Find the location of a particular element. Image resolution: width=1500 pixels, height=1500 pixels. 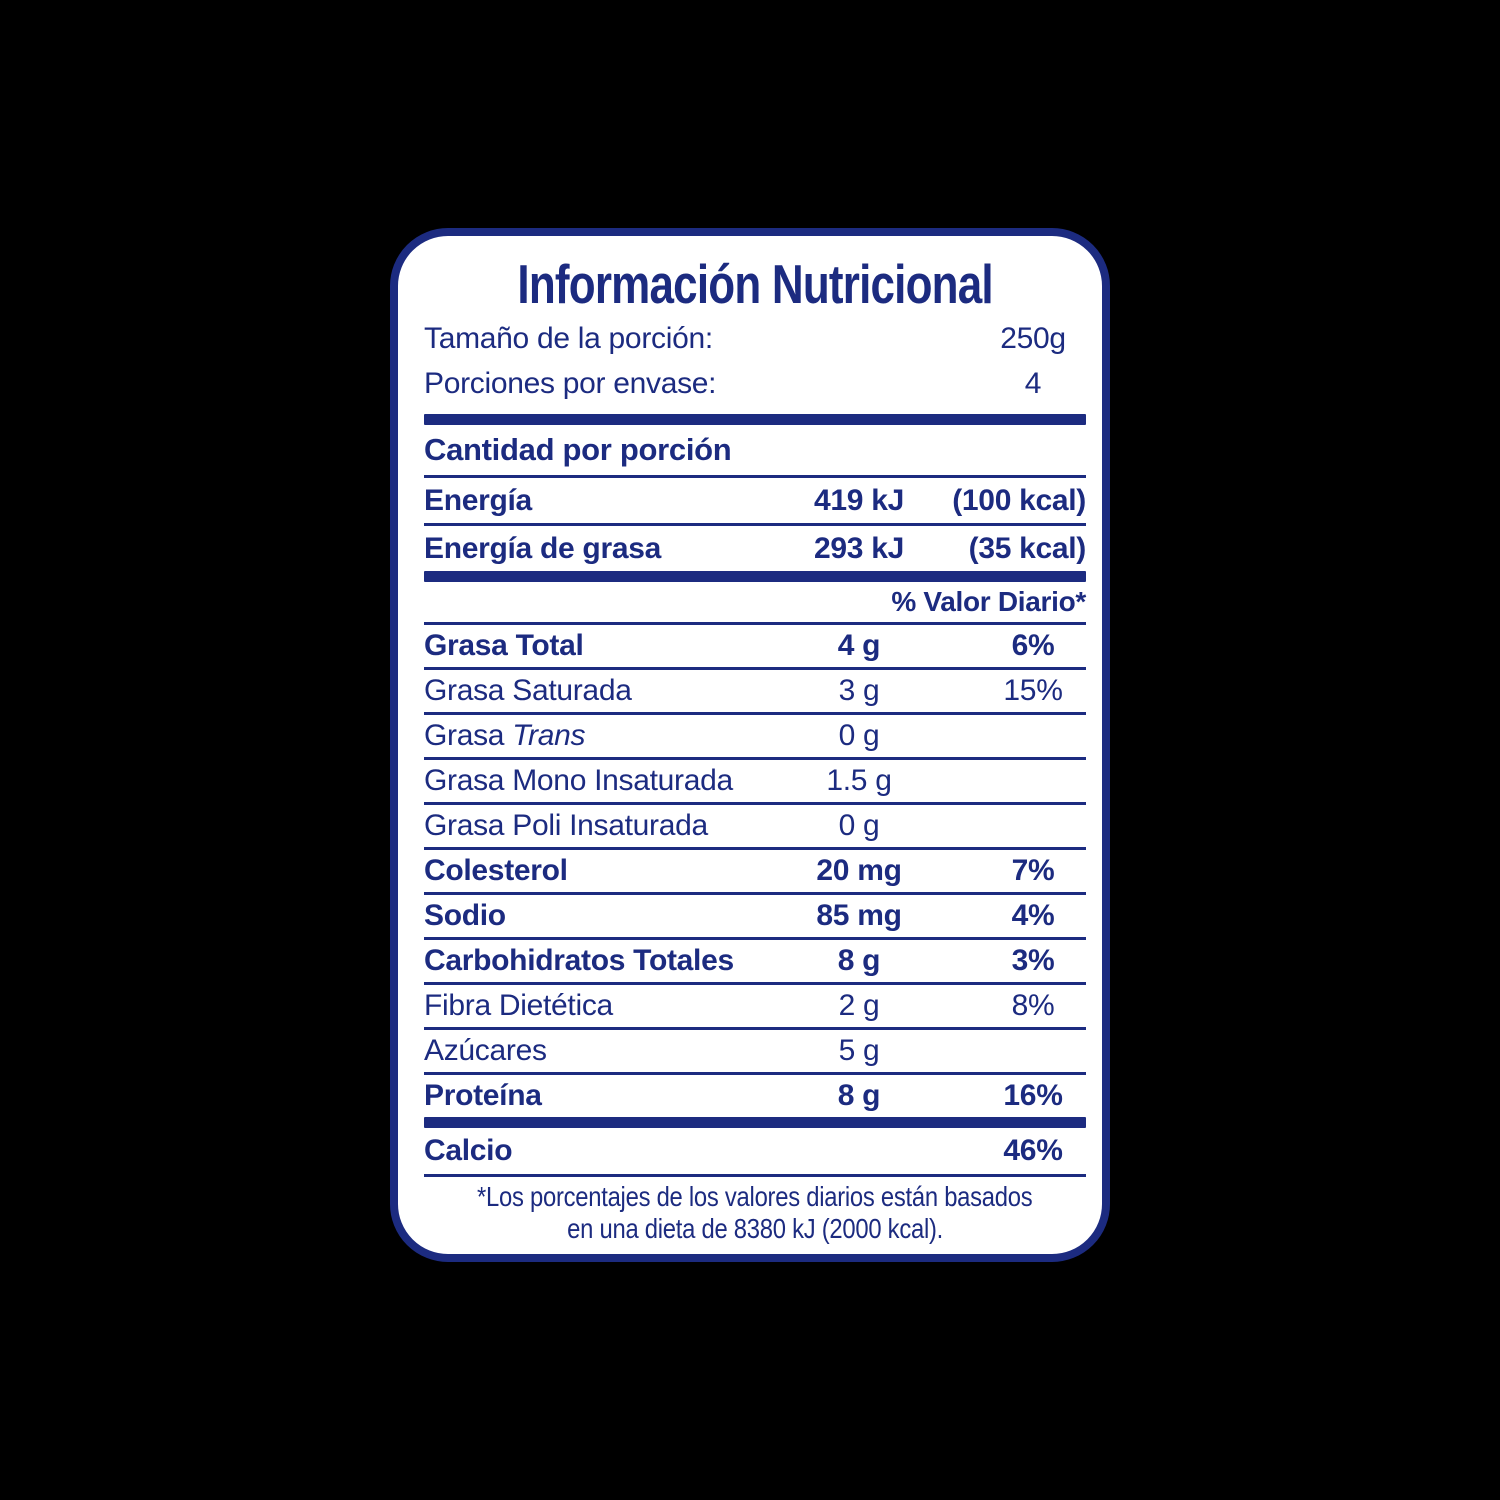

energy-kj: 419 kJ is located at coordinates (859, 500).